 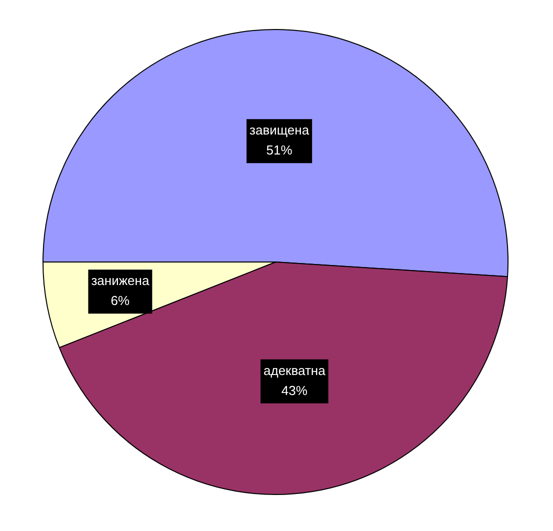 What do you see at coordinates (120, 280) in the screenshot?
I see `slice-label: занижена` at bounding box center [120, 280].